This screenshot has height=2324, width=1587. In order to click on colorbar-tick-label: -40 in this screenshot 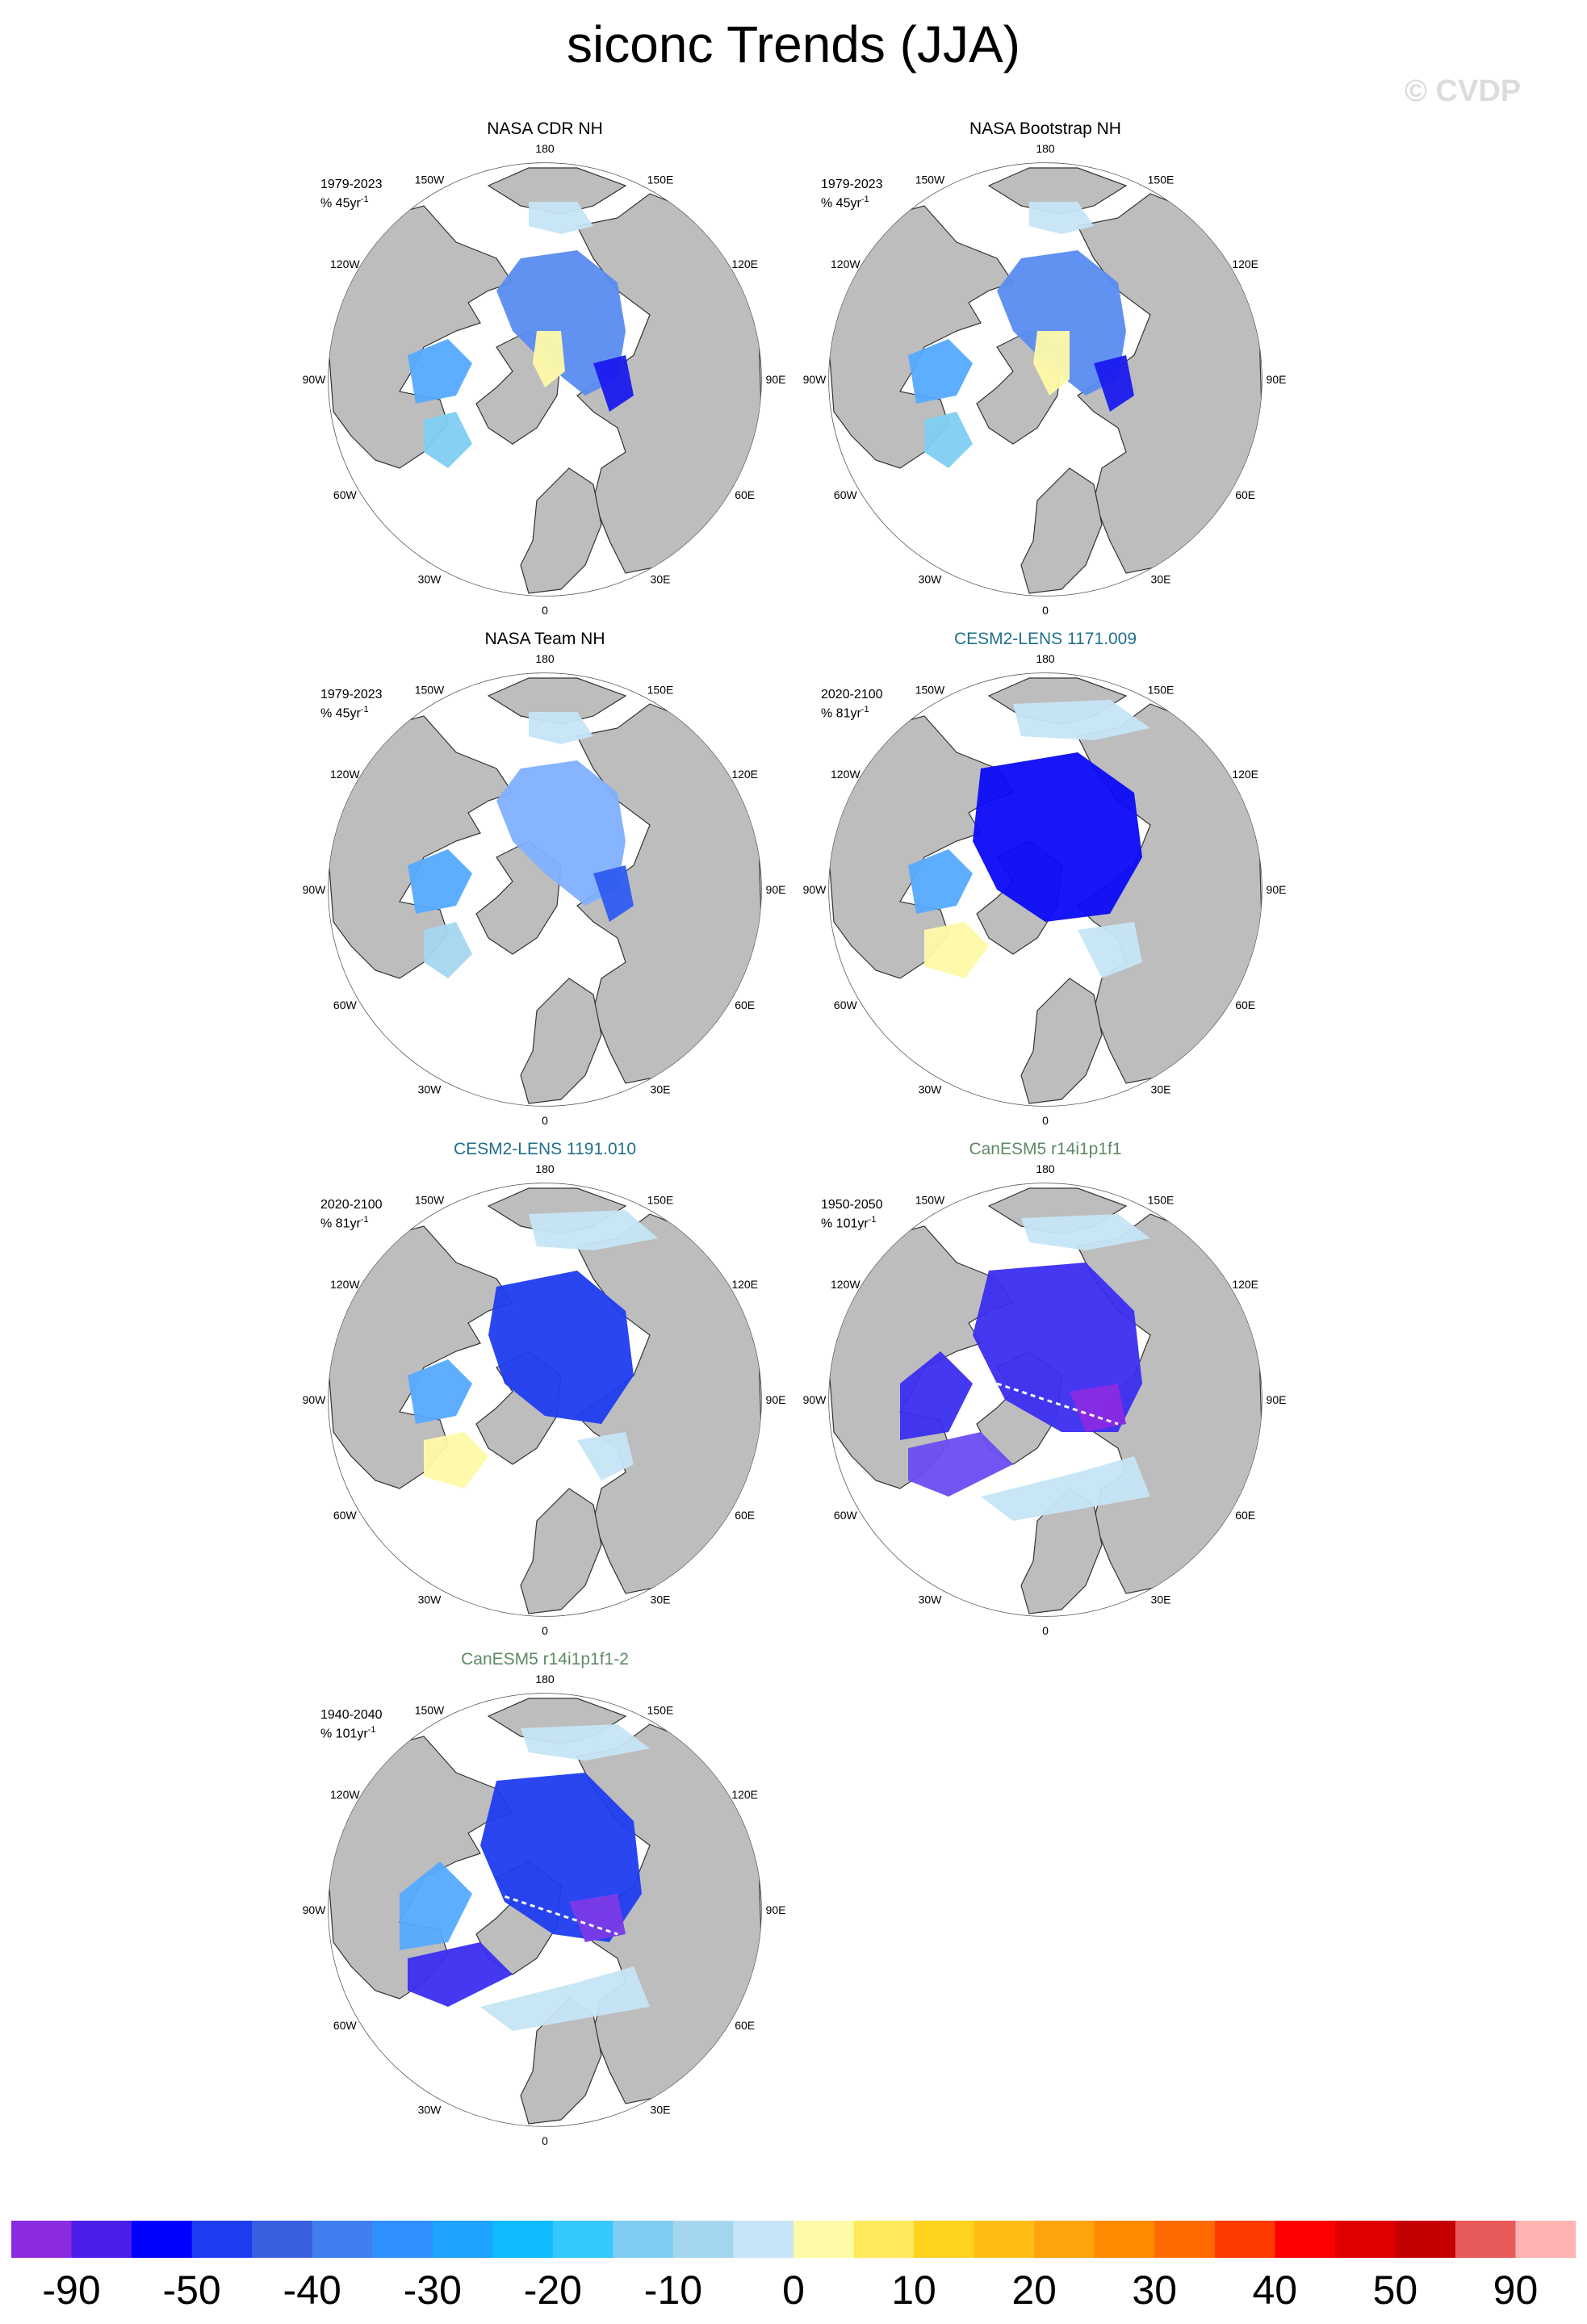, I will do `click(312, 2290)`.